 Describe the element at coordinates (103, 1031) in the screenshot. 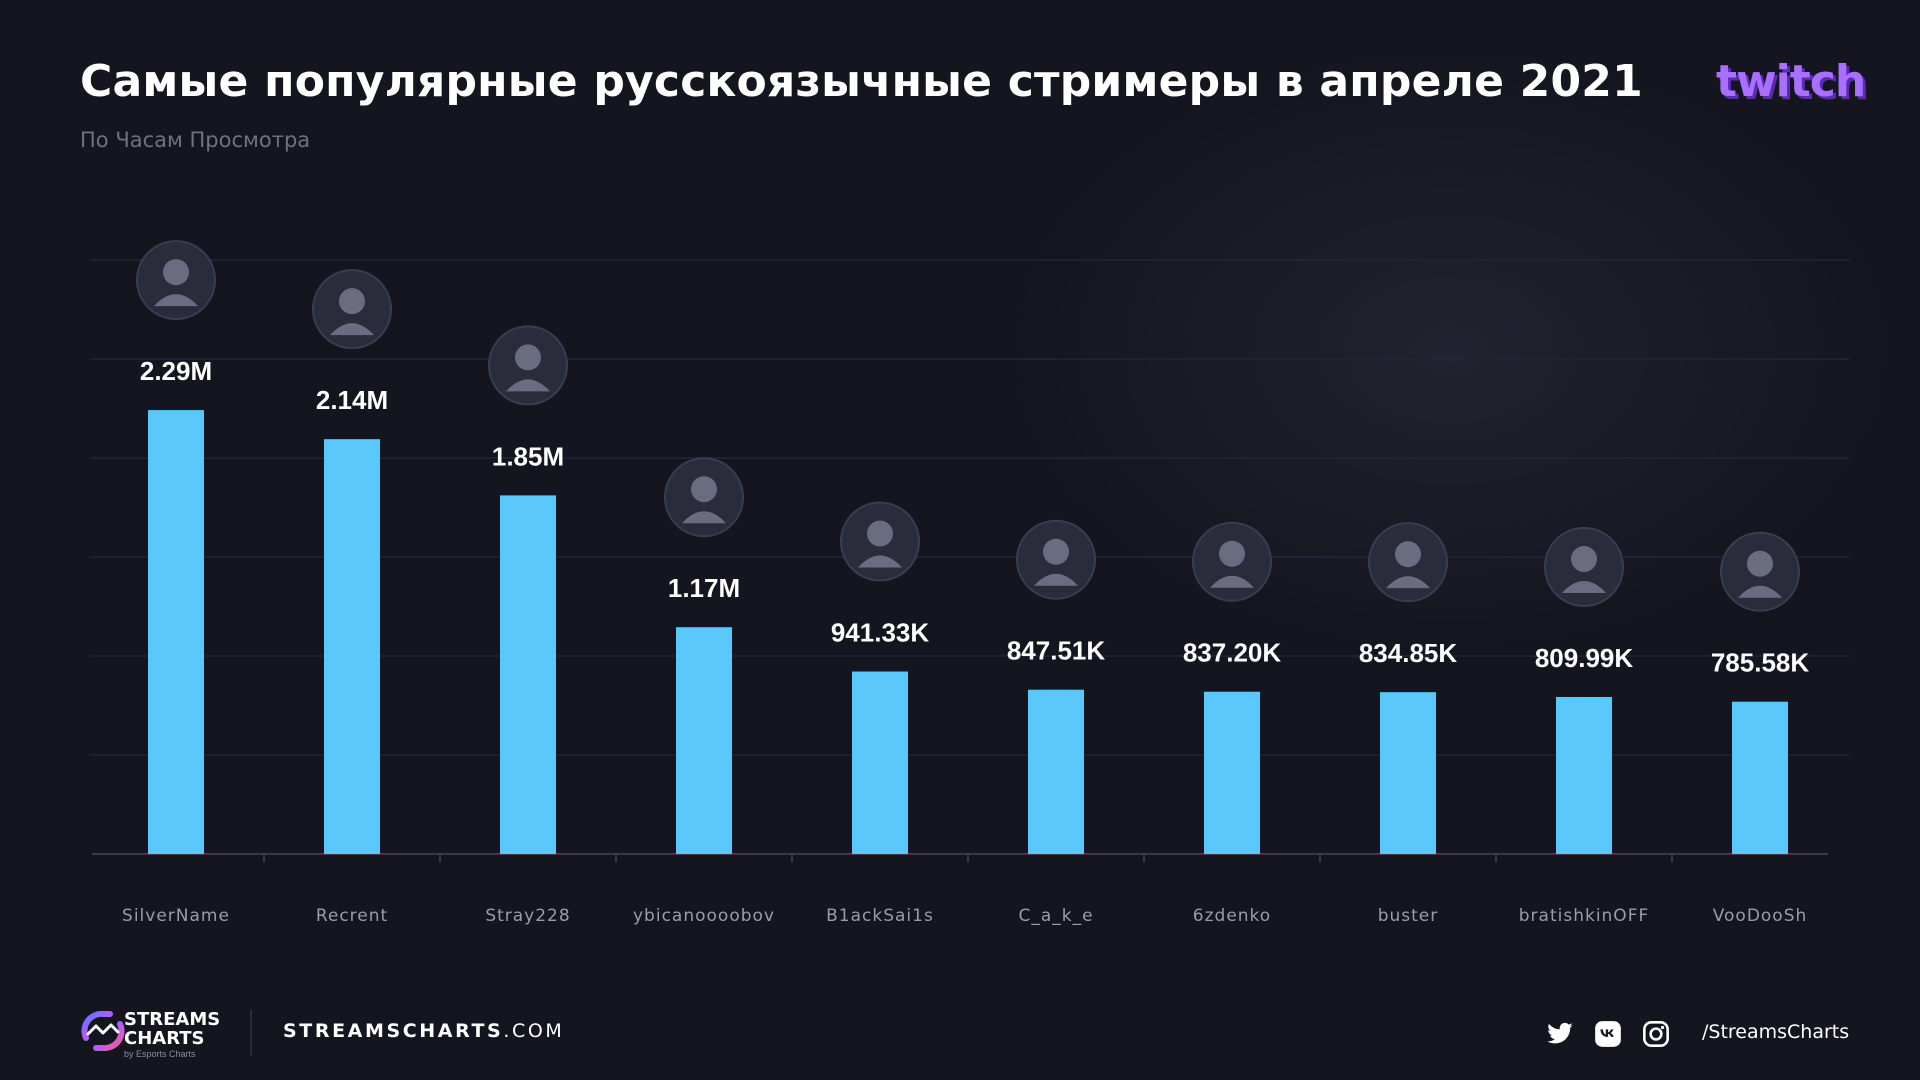

I see `streamscharts-logo-icon` at that location.